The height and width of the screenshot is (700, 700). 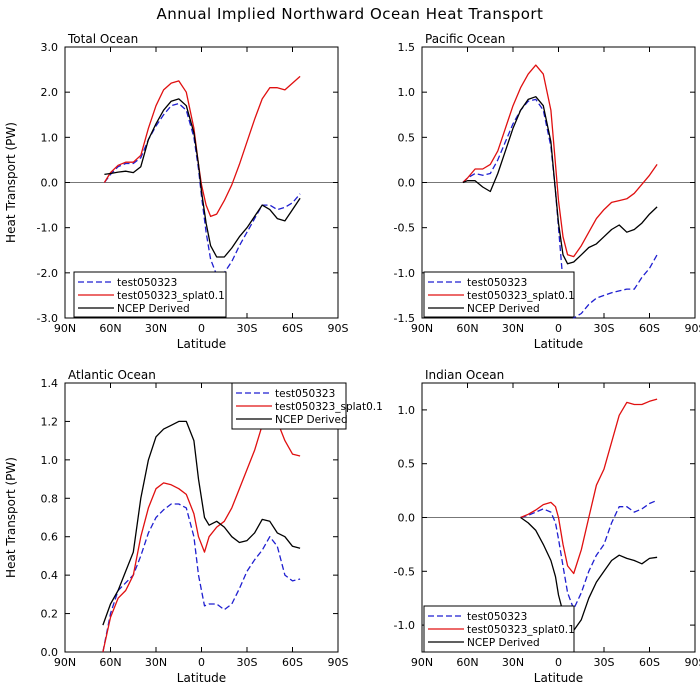 I want to click on y-tick-label: 2.0, so click(x=50, y=92).